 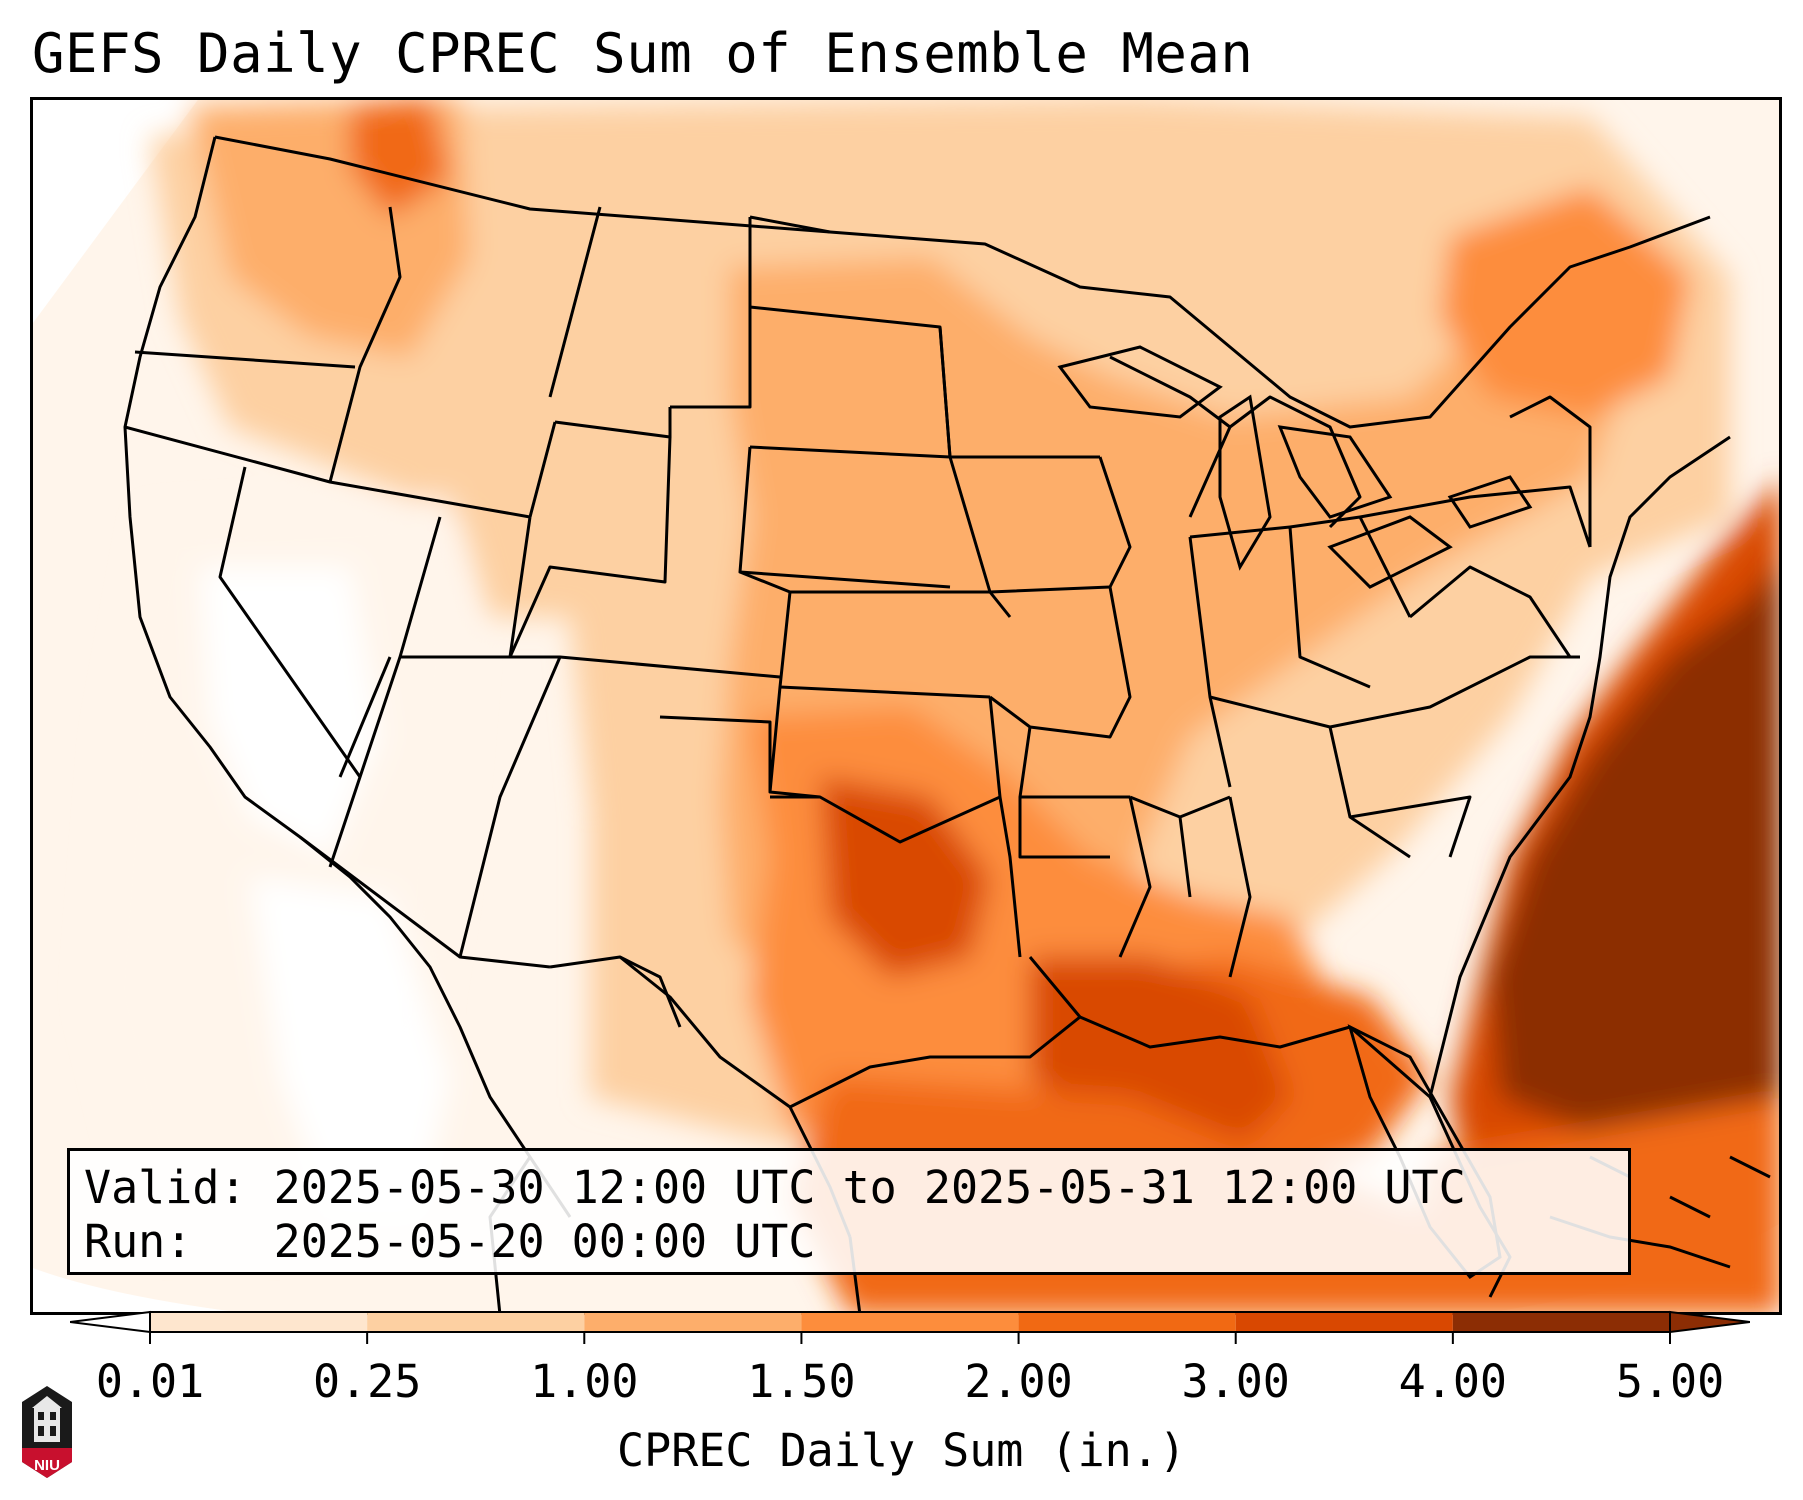 What do you see at coordinates (584, 1381) in the screenshot?
I see `colorbar-tick-label: 1.00` at bounding box center [584, 1381].